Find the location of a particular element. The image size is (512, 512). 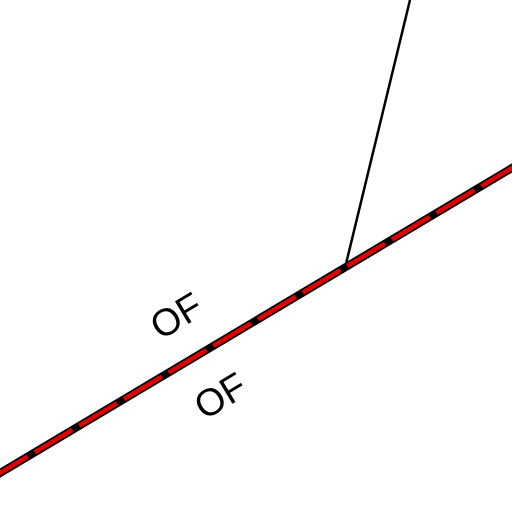

map-label-of-lower: OF is located at coordinates (220, 396).